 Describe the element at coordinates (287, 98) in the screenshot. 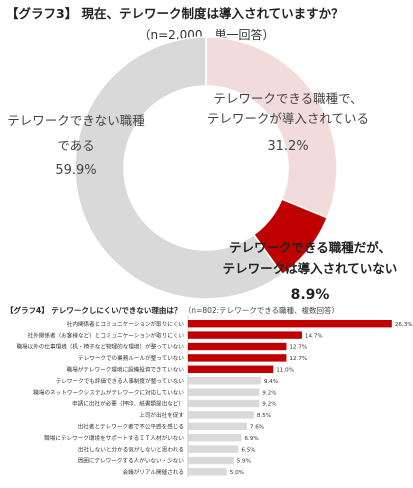

I see `donut-label-introduced: テレワークできる職種で、` at that location.